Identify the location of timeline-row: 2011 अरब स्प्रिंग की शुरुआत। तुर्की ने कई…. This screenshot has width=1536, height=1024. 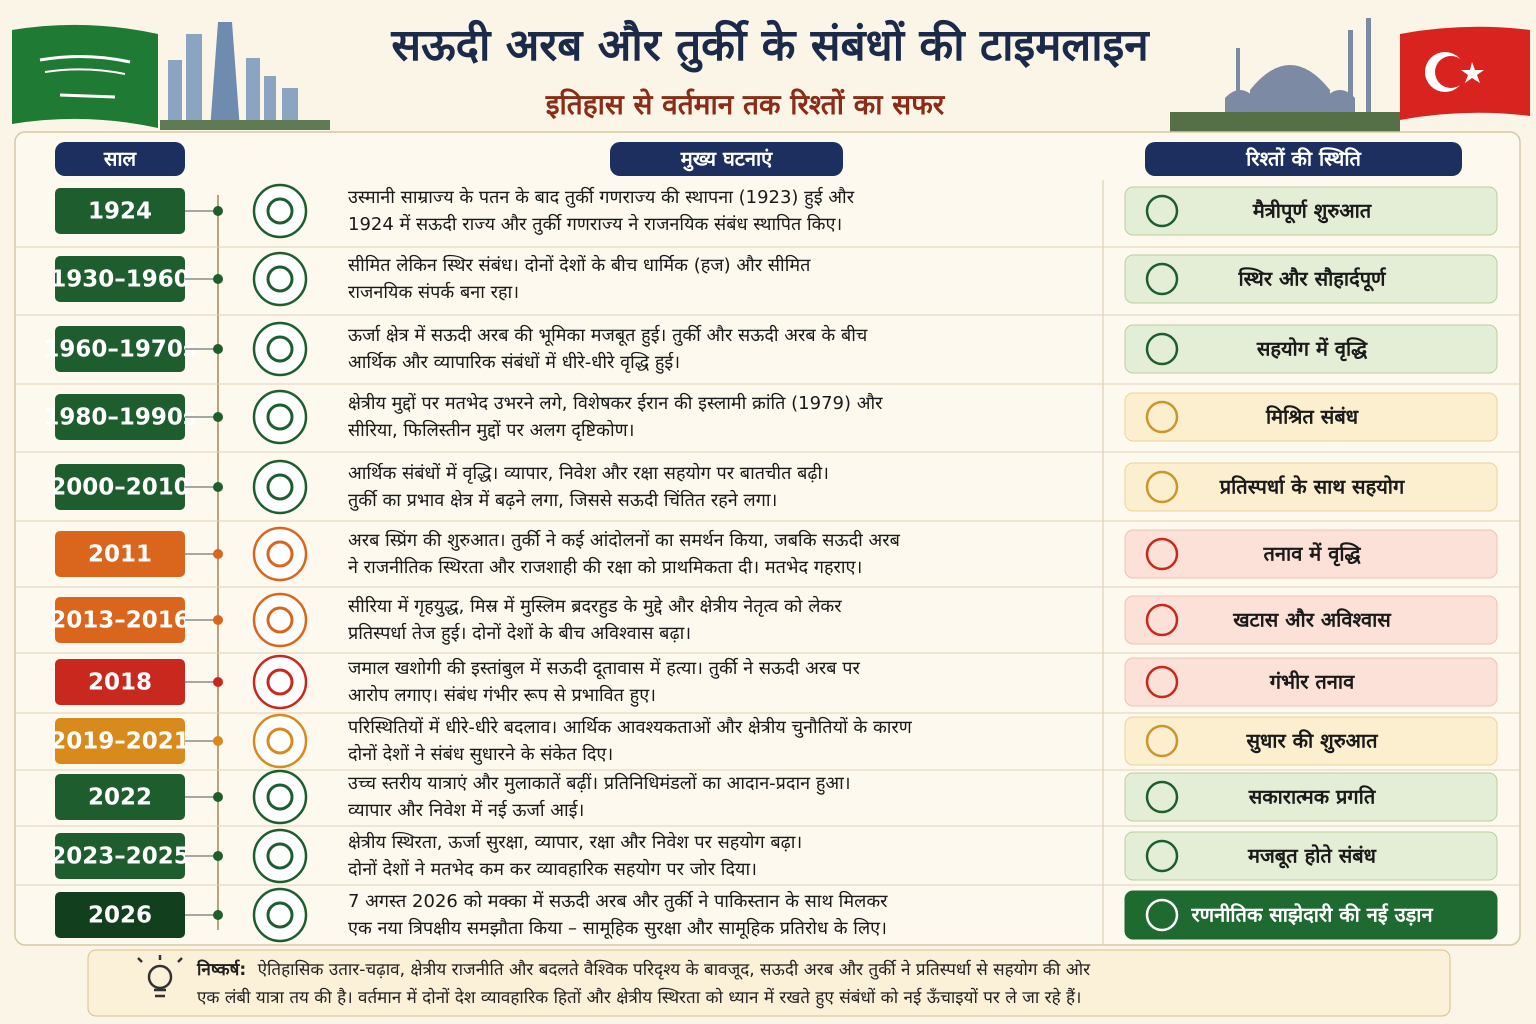
(767, 551).